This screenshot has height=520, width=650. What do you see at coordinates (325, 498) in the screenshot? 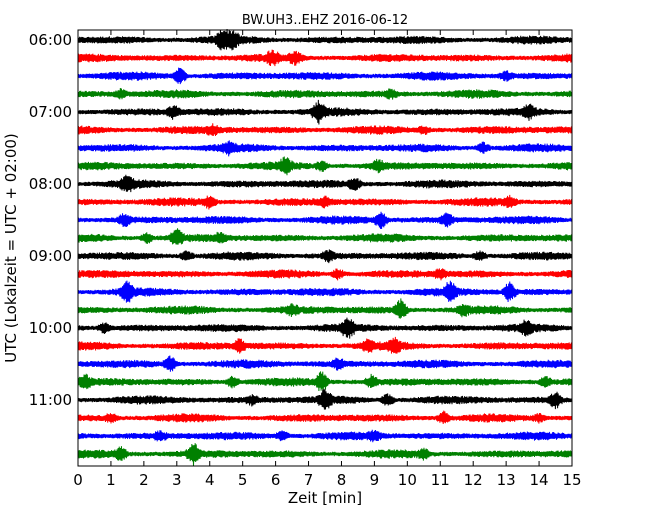
I see `x-axis-label: Zeit [min]` at bounding box center [325, 498].